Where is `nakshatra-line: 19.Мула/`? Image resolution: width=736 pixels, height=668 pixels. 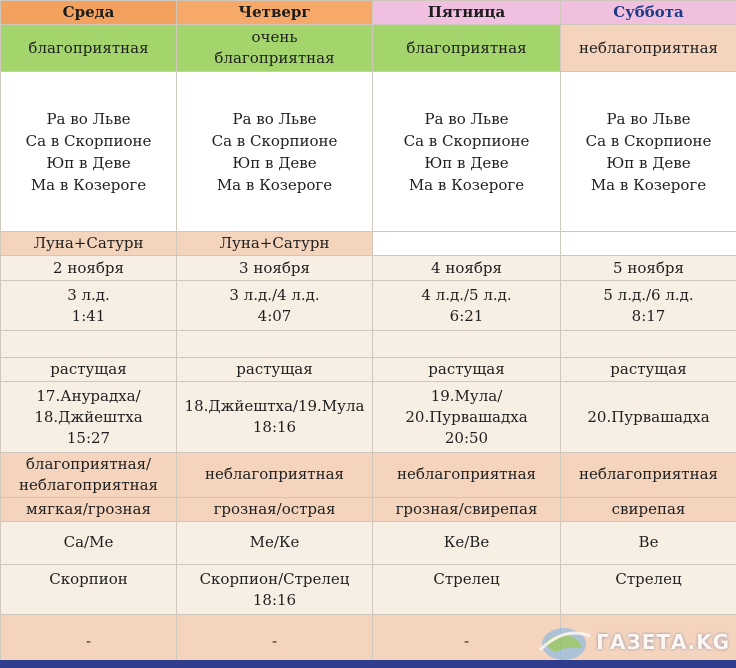
nakshatra-line: 19.Мула/ is located at coordinates (466, 395).